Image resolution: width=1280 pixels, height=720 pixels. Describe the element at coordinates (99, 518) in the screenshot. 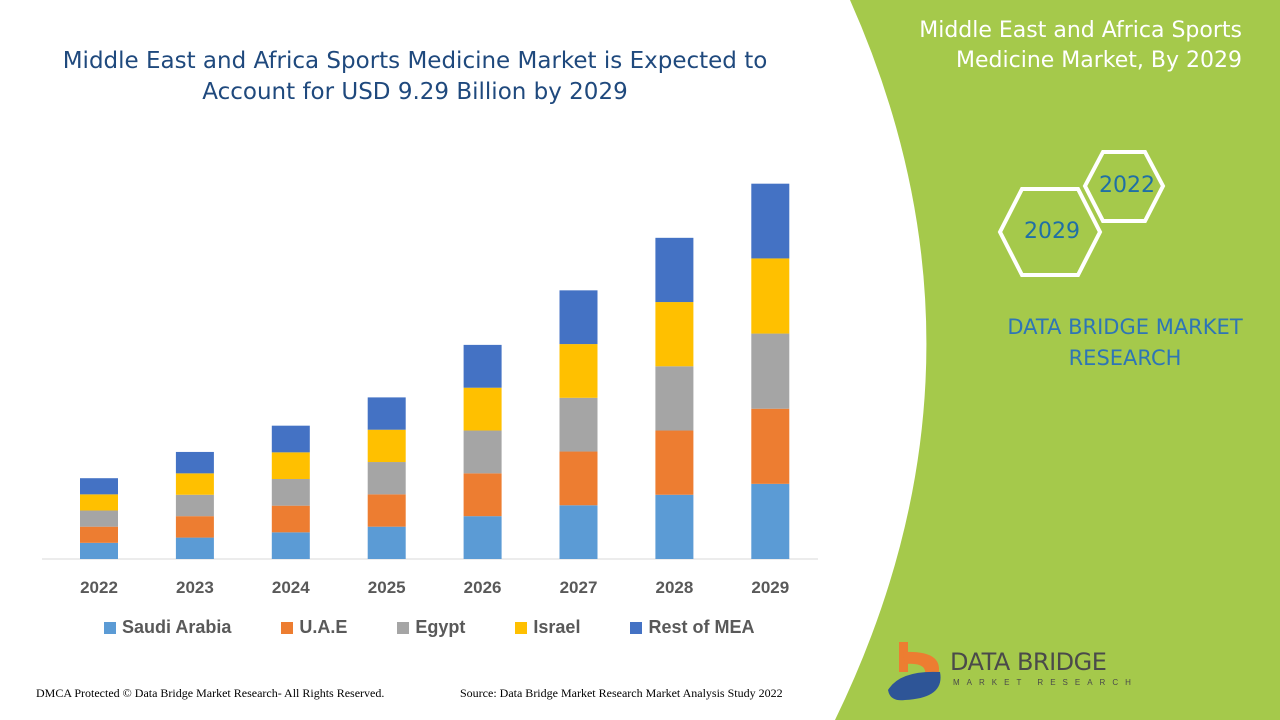

I see `bar-segment-egypt-2022` at that location.